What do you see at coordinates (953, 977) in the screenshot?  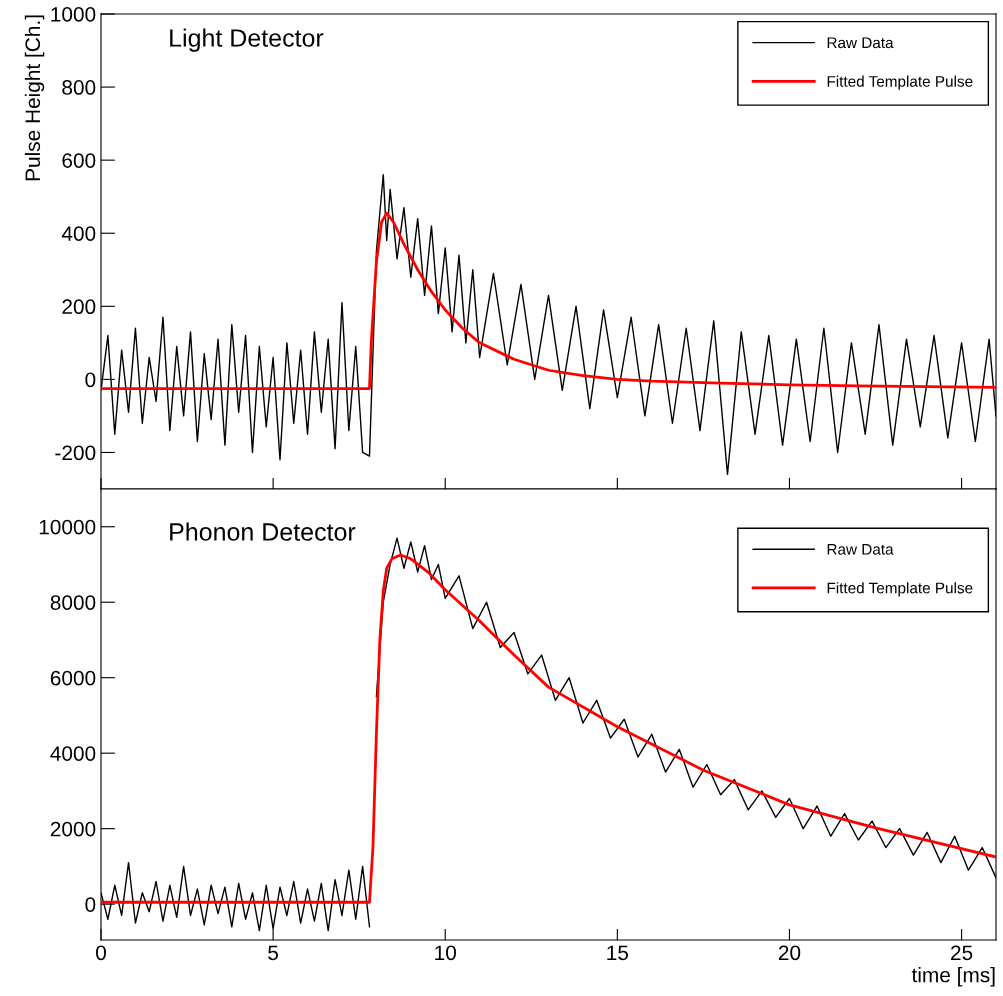 I see `x-axis-title: time [ms]` at bounding box center [953, 977].